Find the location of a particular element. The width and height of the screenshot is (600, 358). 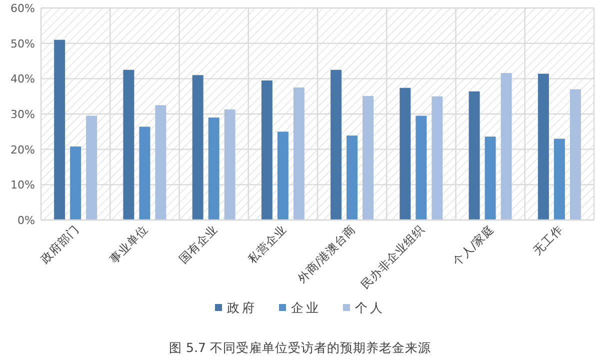

y-tick-label: 10% is located at coordinates (22, 185).